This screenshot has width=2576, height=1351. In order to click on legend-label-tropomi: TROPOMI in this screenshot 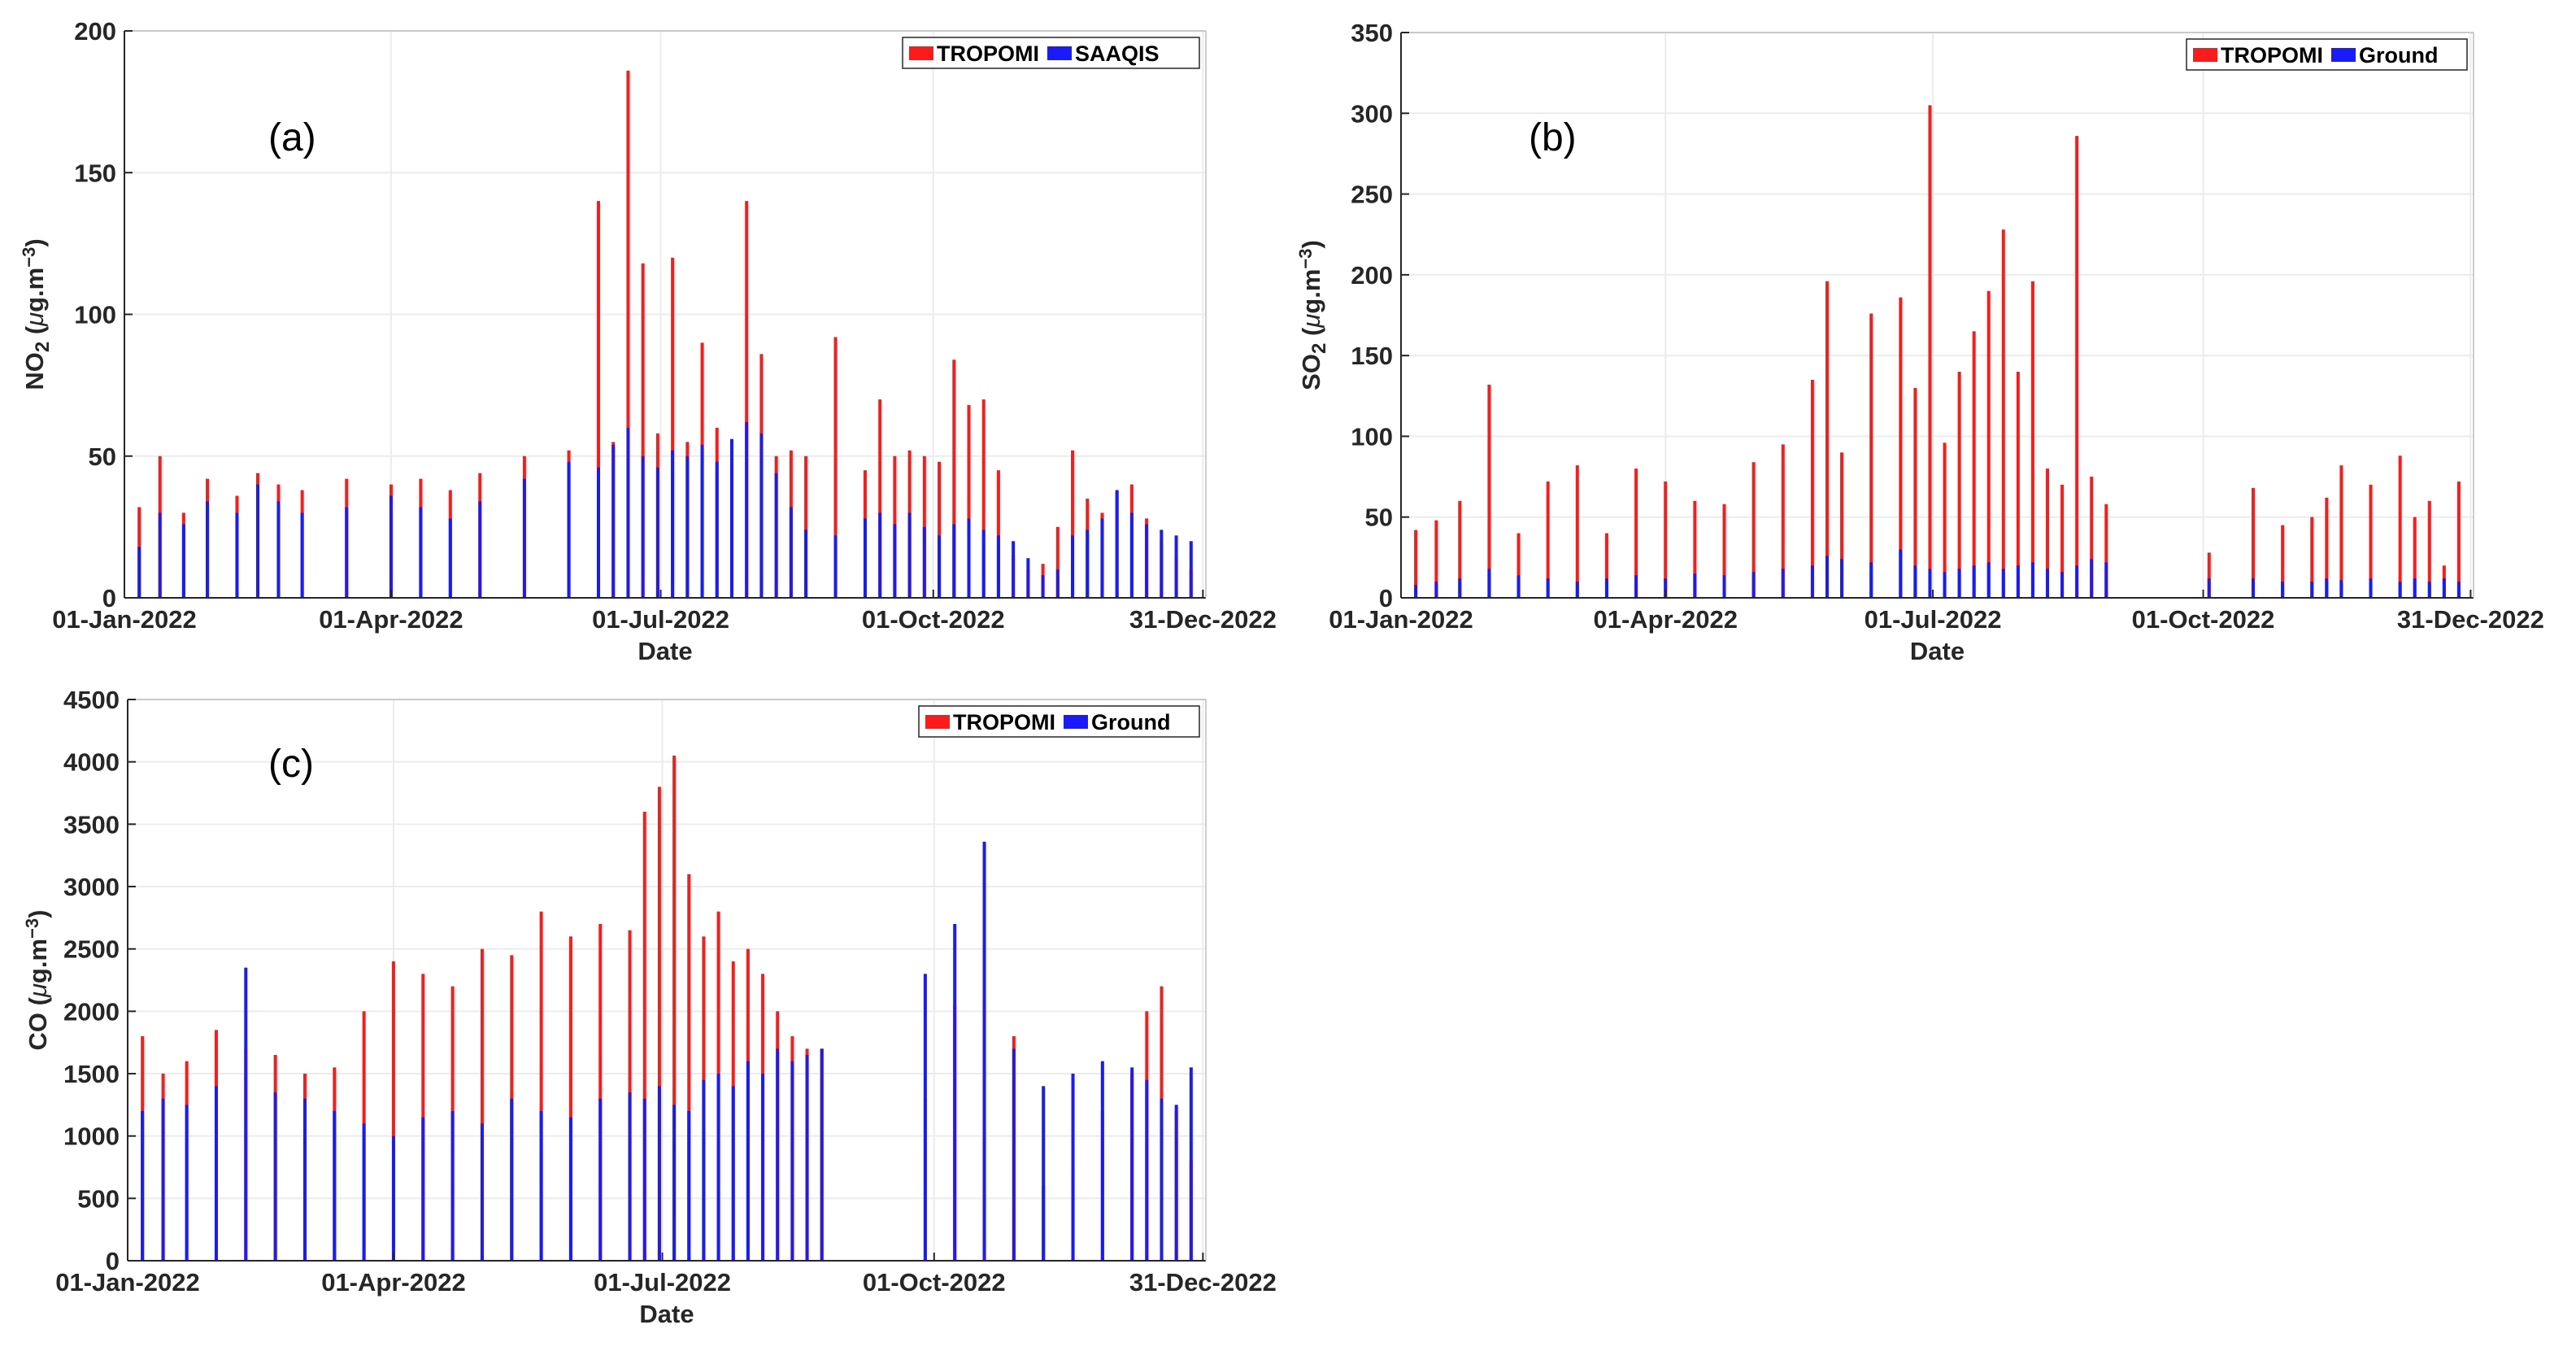, I will do `click(2272, 56)`.